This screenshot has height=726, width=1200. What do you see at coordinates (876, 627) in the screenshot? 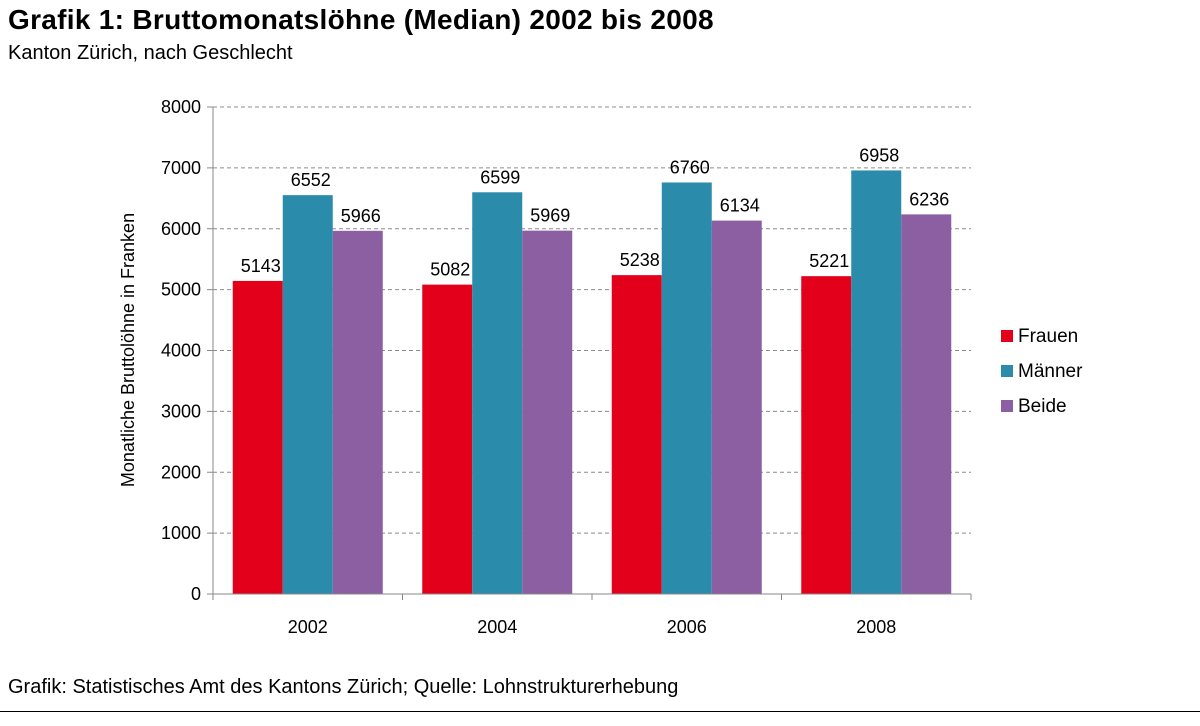
I see `x-tick-label: 2008` at bounding box center [876, 627].